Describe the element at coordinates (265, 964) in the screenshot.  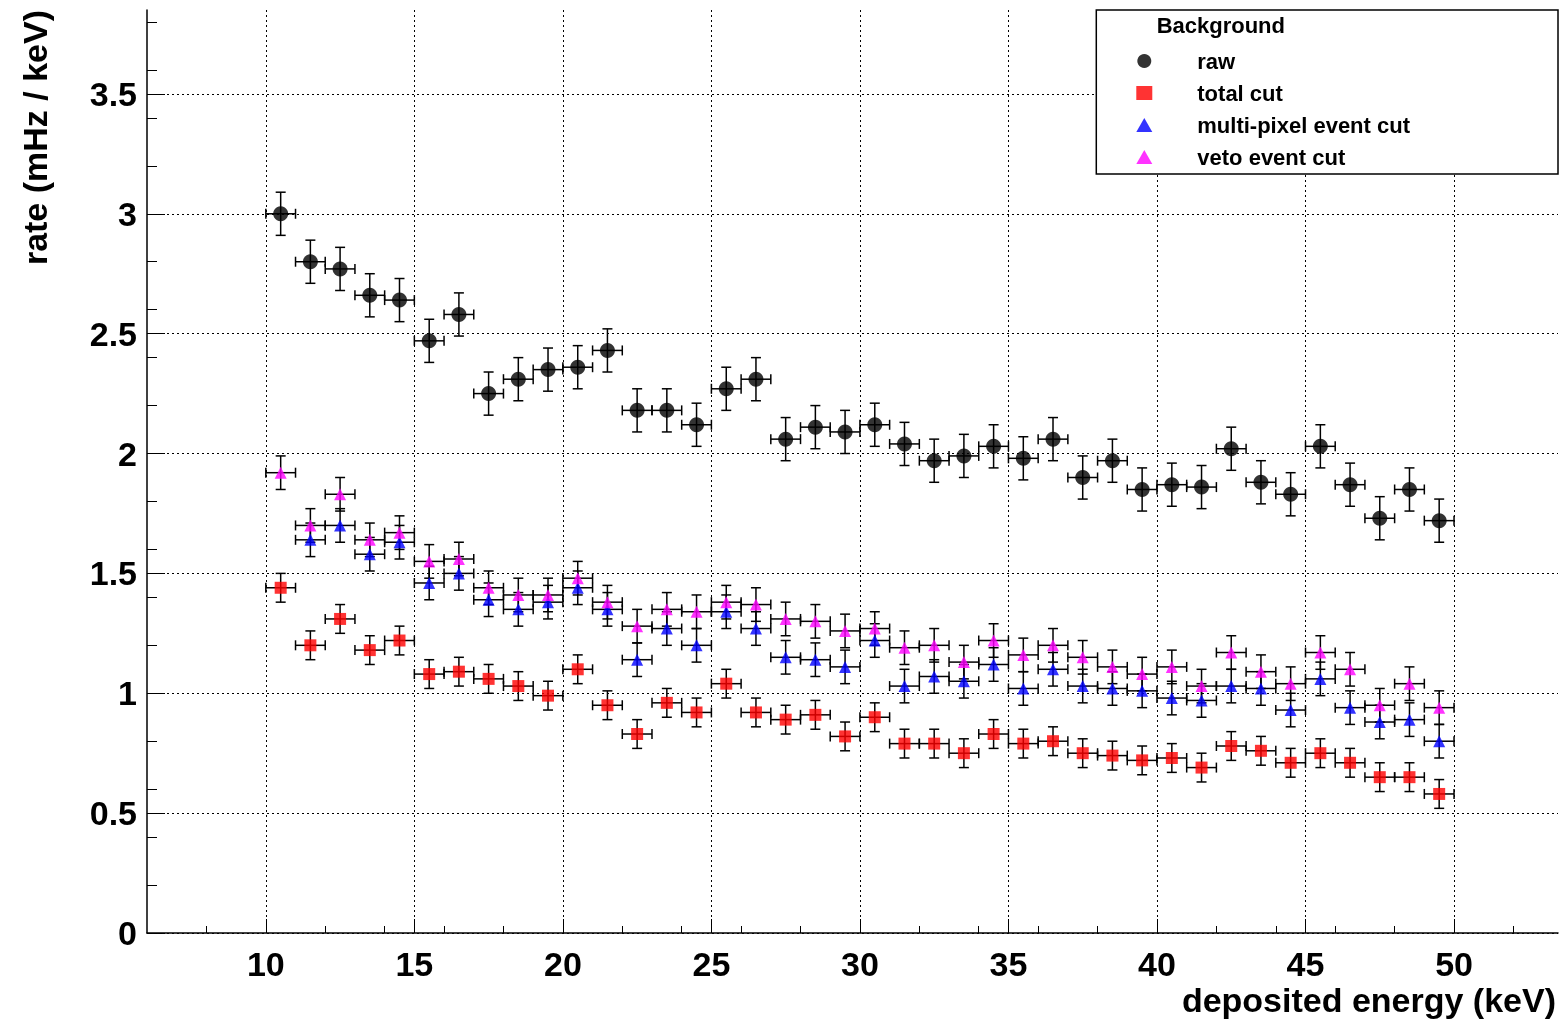
I see `x-tick-label: 10` at that location.